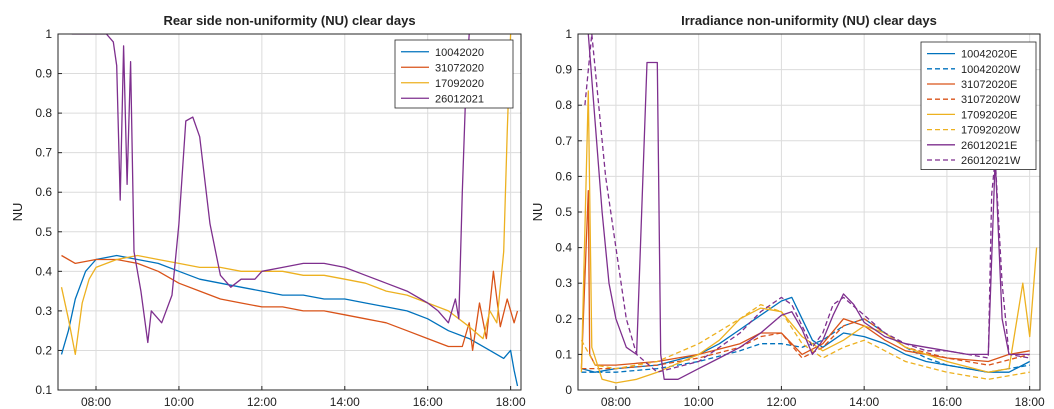 This screenshot has height=409, width=1054. Describe the element at coordinates (289, 20) in the screenshot. I see `chart-title: Rear side non-uniformity (NU) clear days` at that location.